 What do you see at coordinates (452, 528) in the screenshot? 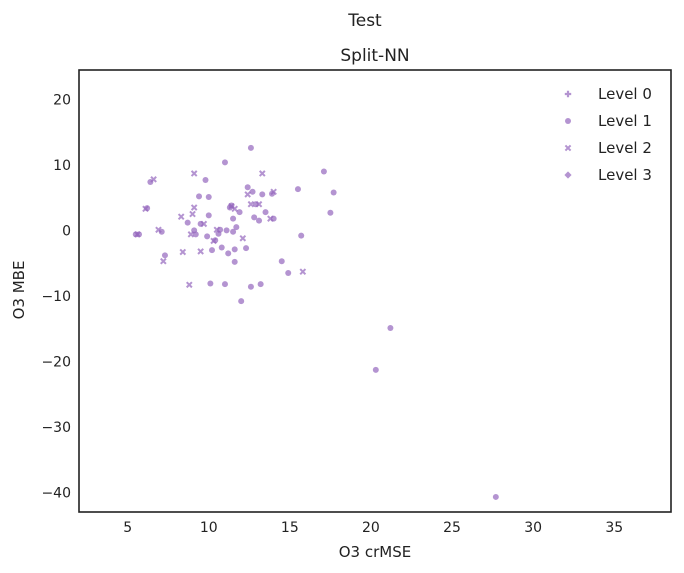
I see `x-tick-label: 25` at bounding box center [452, 528].